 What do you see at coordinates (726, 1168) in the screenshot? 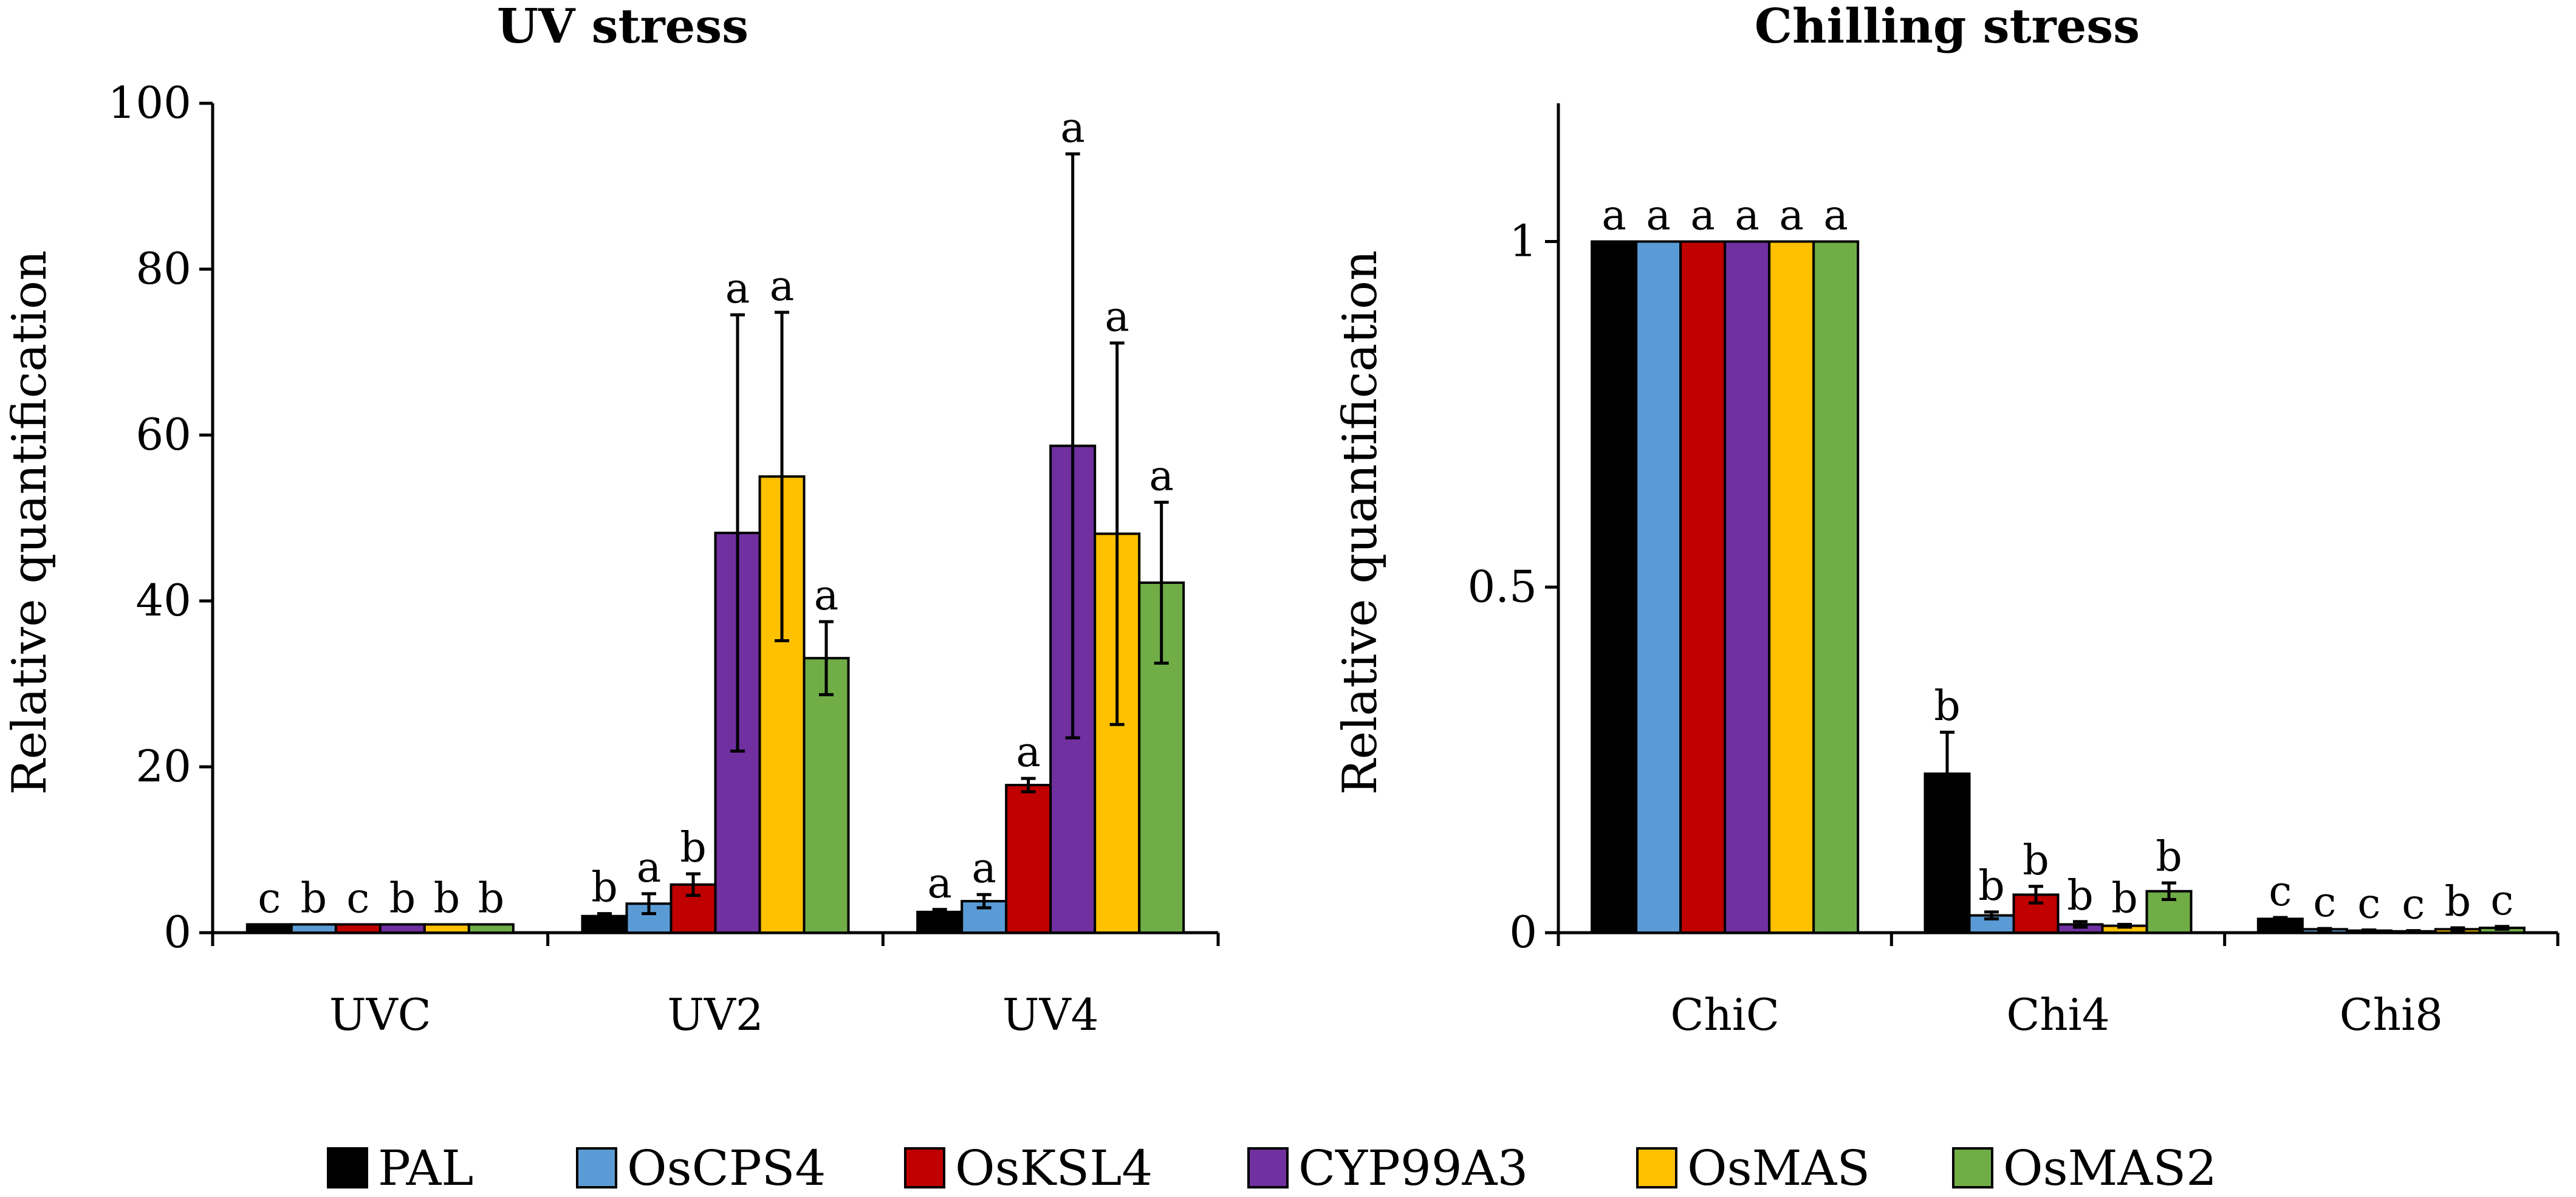
I see `legend-label: OsCPS4` at bounding box center [726, 1168].